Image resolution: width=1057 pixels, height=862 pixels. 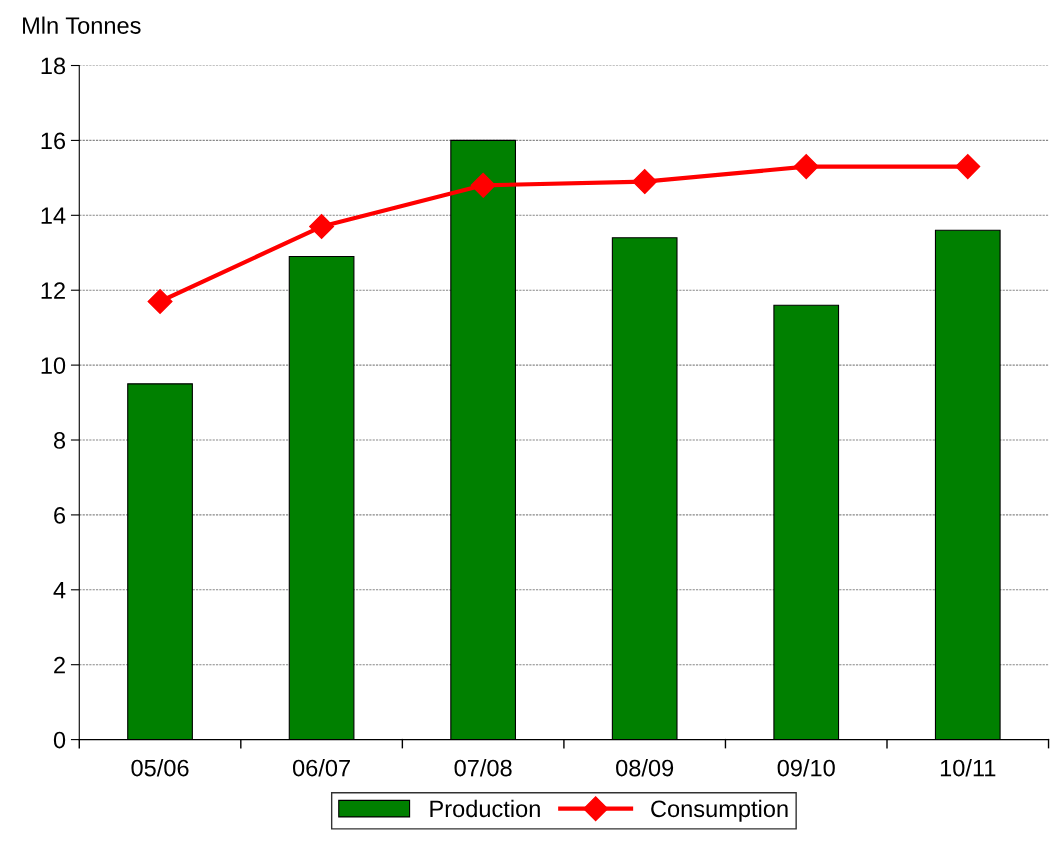 What do you see at coordinates (60, 515) in the screenshot?
I see `y-tick-label: 6` at bounding box center [60, 515].